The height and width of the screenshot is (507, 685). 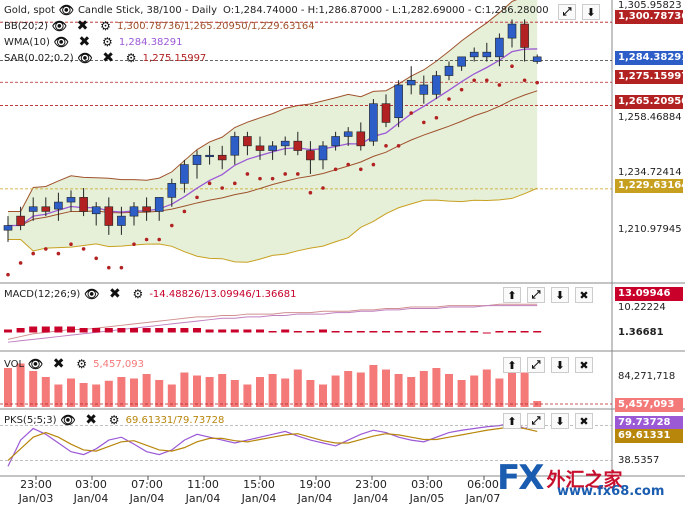 I want to click on vol-pane-controls: ⬆ ⤢ ⬇ ✖, so click(x=548, y=365).